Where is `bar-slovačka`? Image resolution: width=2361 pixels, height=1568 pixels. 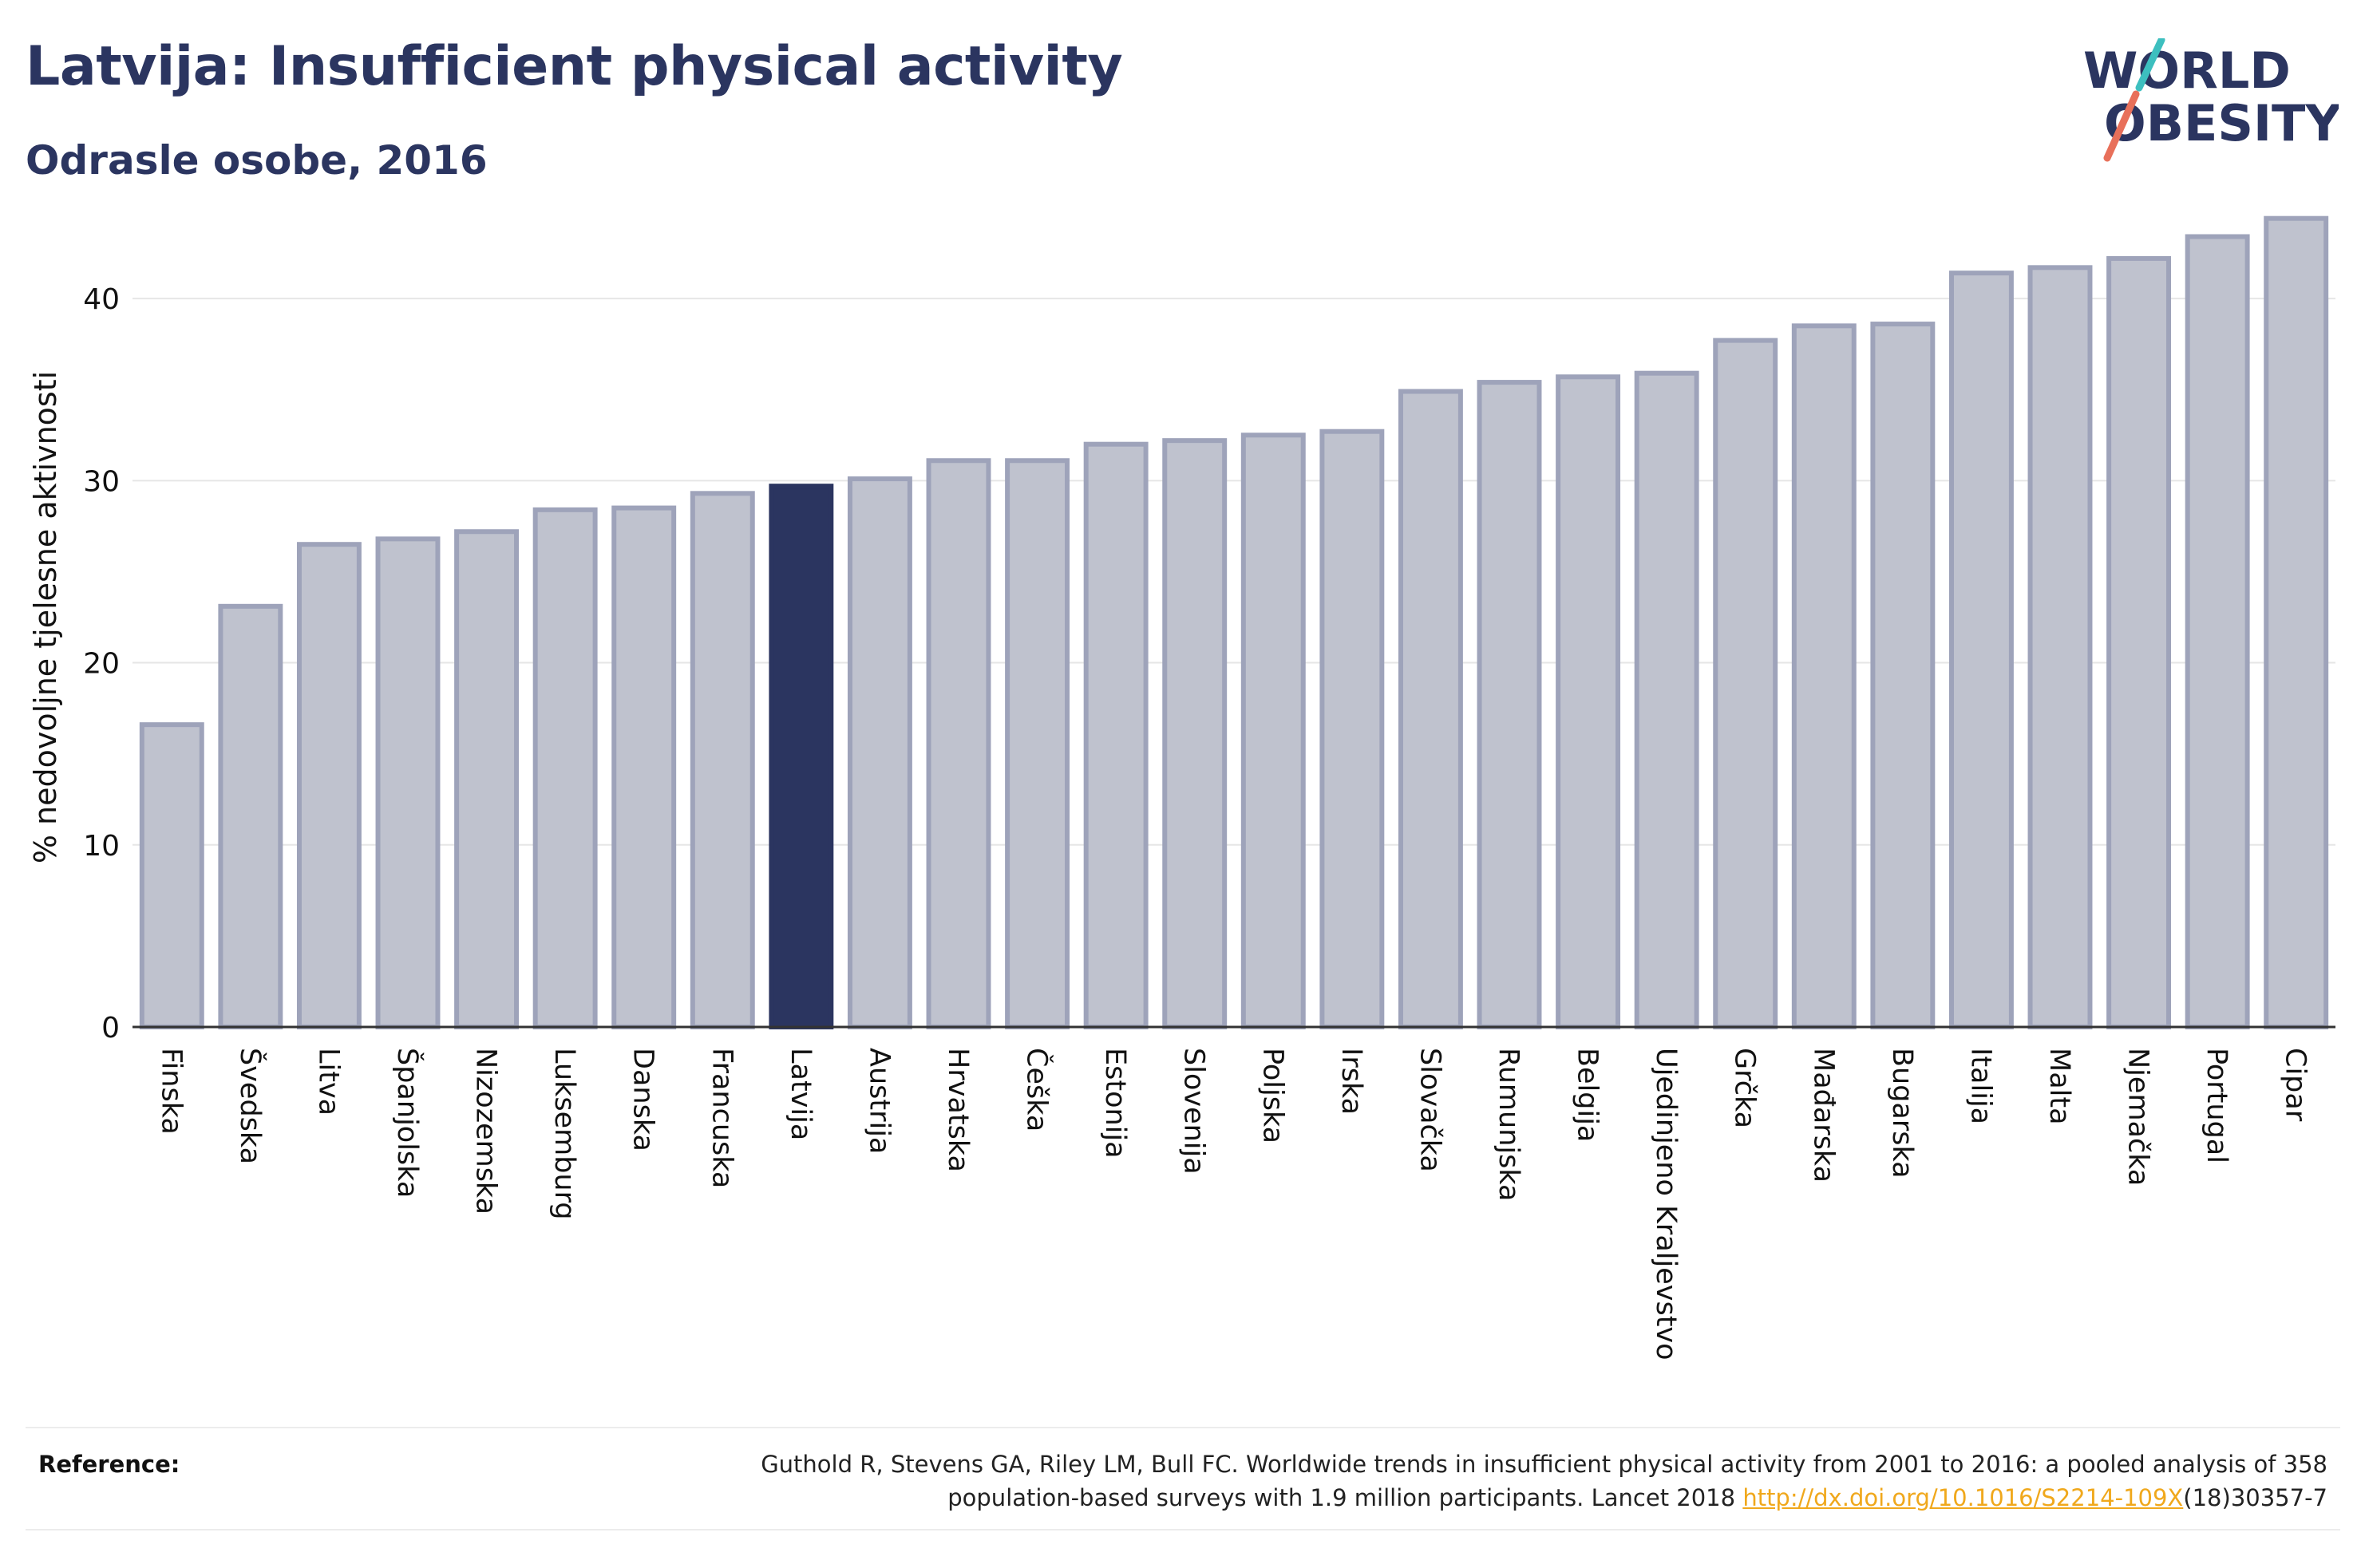
bar-slovačka is located at coordinates (1430, 709).